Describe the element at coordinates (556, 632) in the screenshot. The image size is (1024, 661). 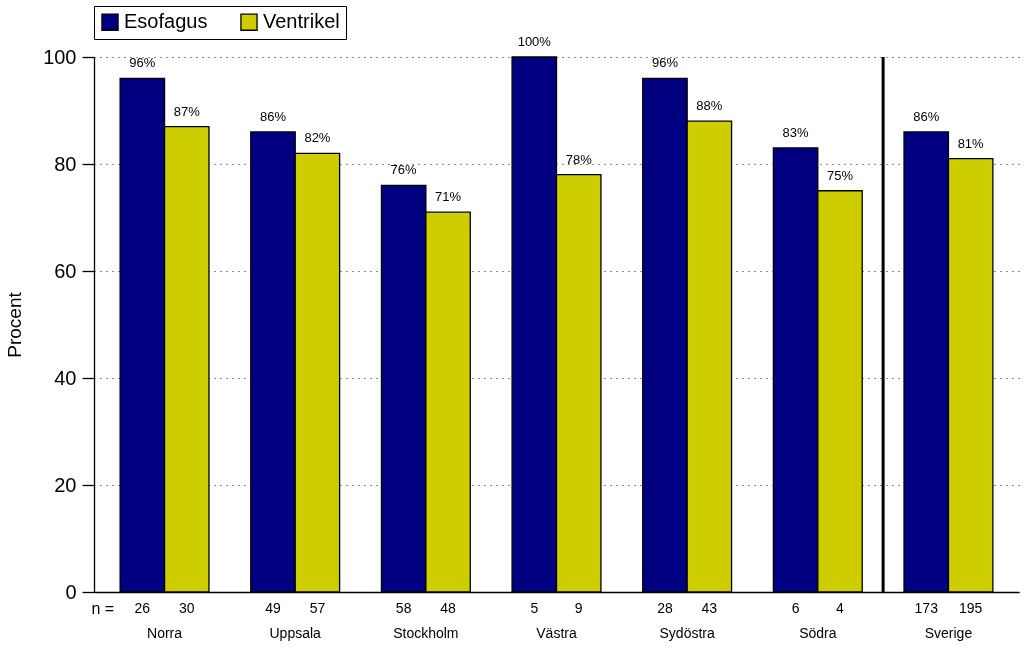
I see `x-tick-label: Västra` at that location.